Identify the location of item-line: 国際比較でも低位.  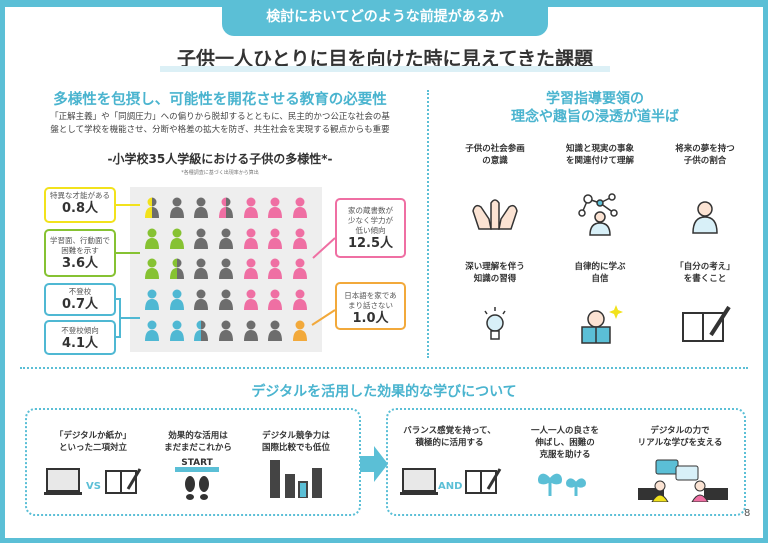
(295, 448).